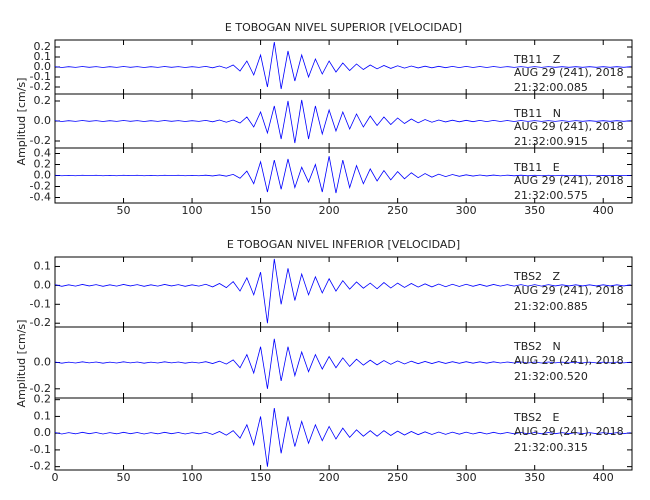 This screenshot has width=650, height=500. I want to click on trace-time: 21:32:00.915, so click(551, 141).